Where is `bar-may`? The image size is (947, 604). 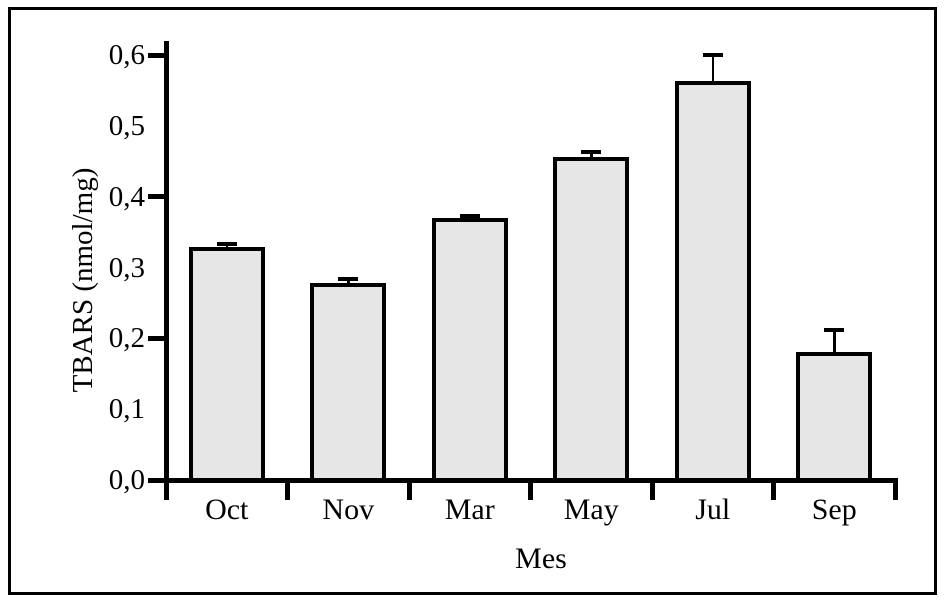
bar-may is located at coordinates (591, 320).